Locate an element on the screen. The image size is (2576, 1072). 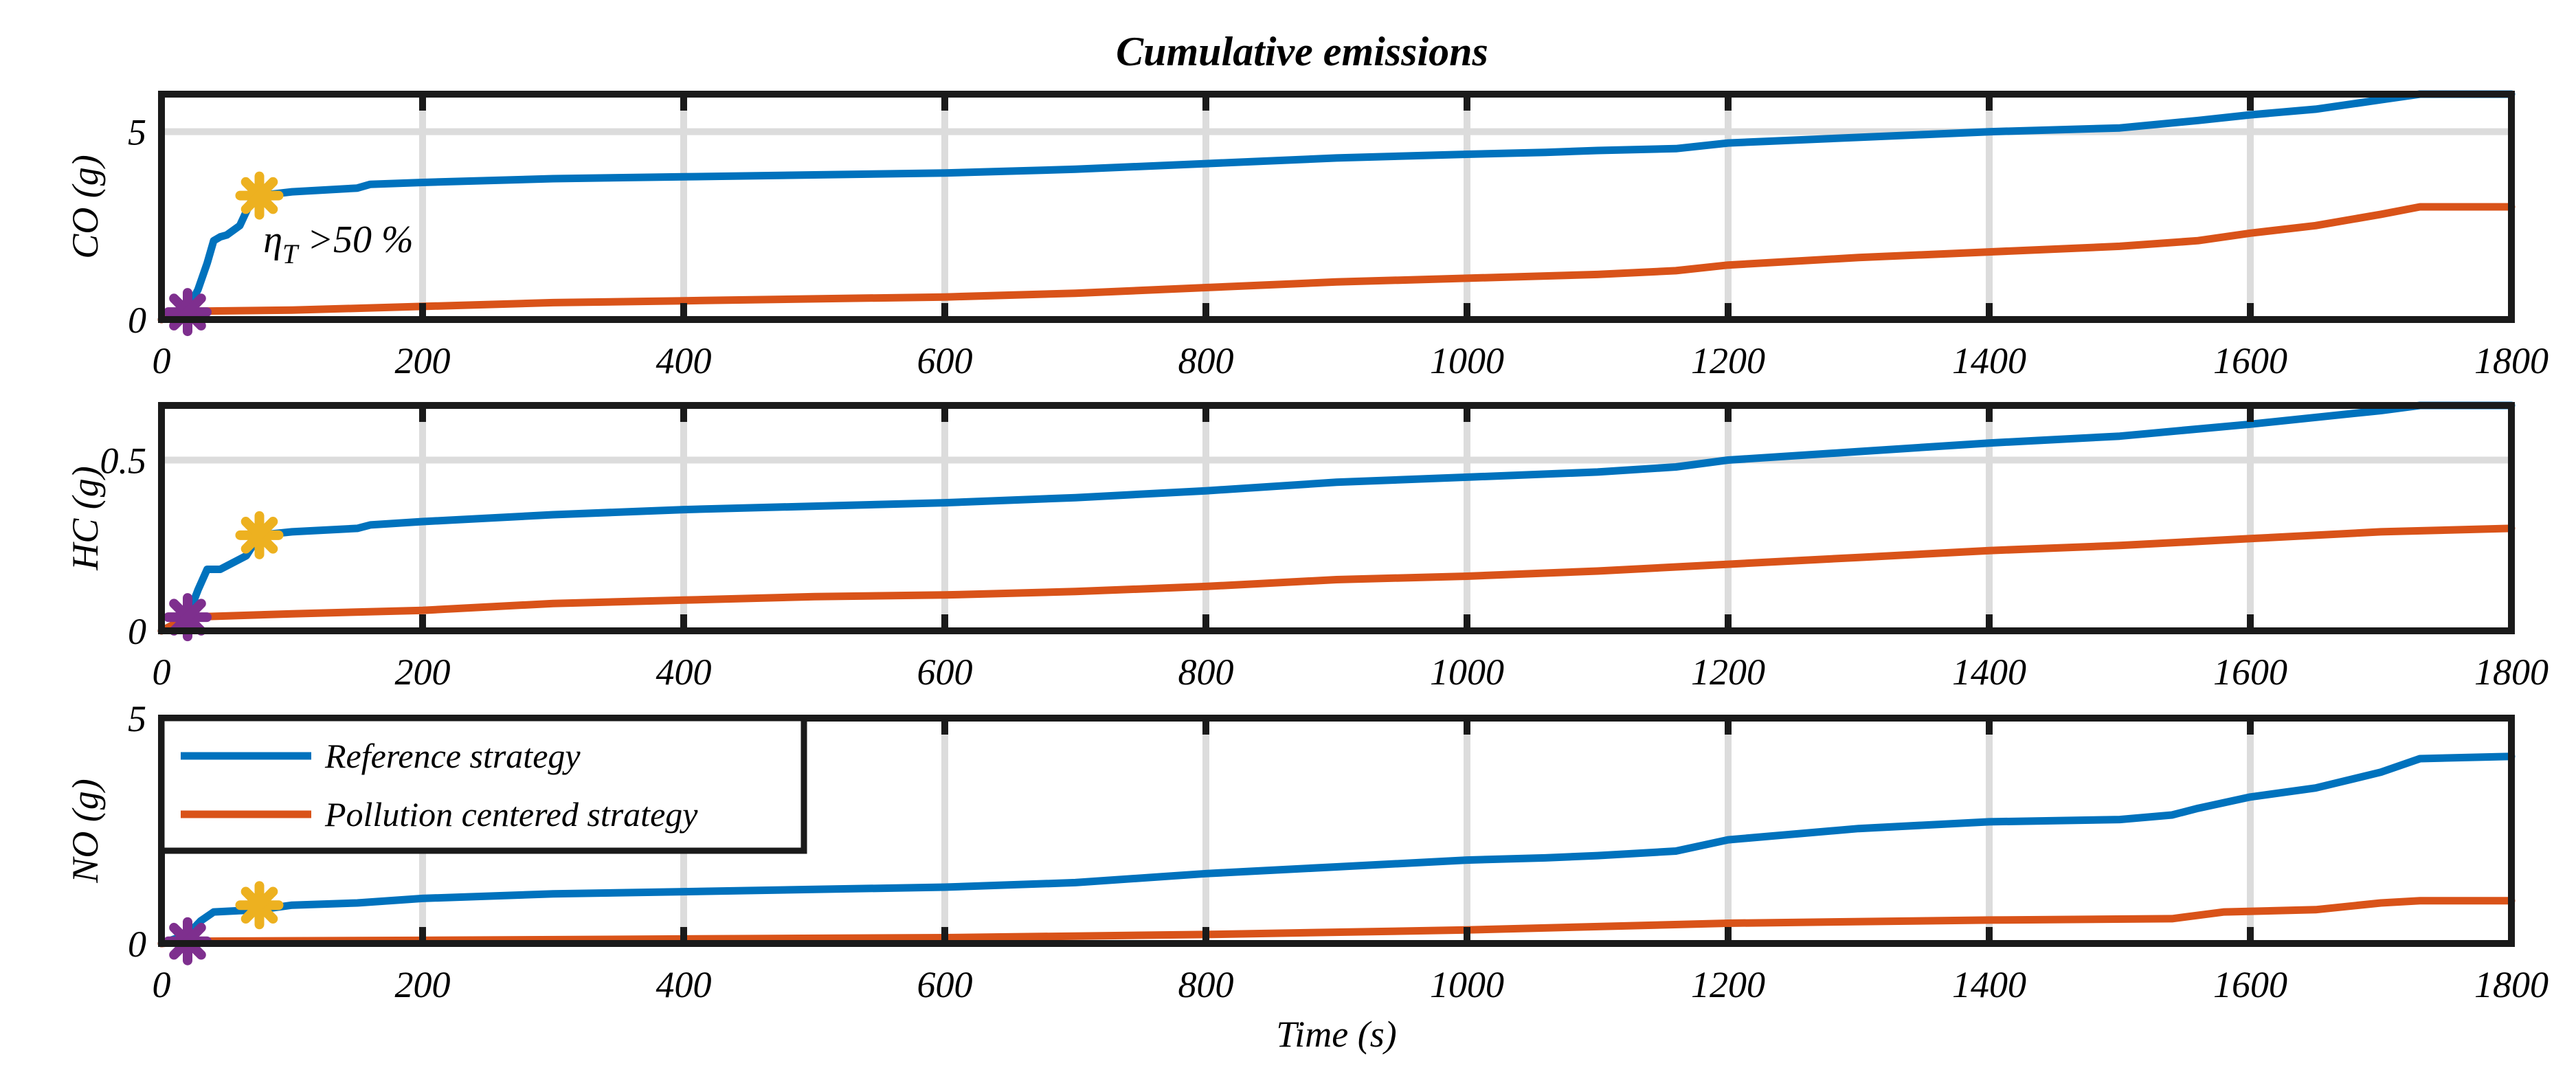
legend-label: Pollution centered strategy is located at coordinates (511, 814).